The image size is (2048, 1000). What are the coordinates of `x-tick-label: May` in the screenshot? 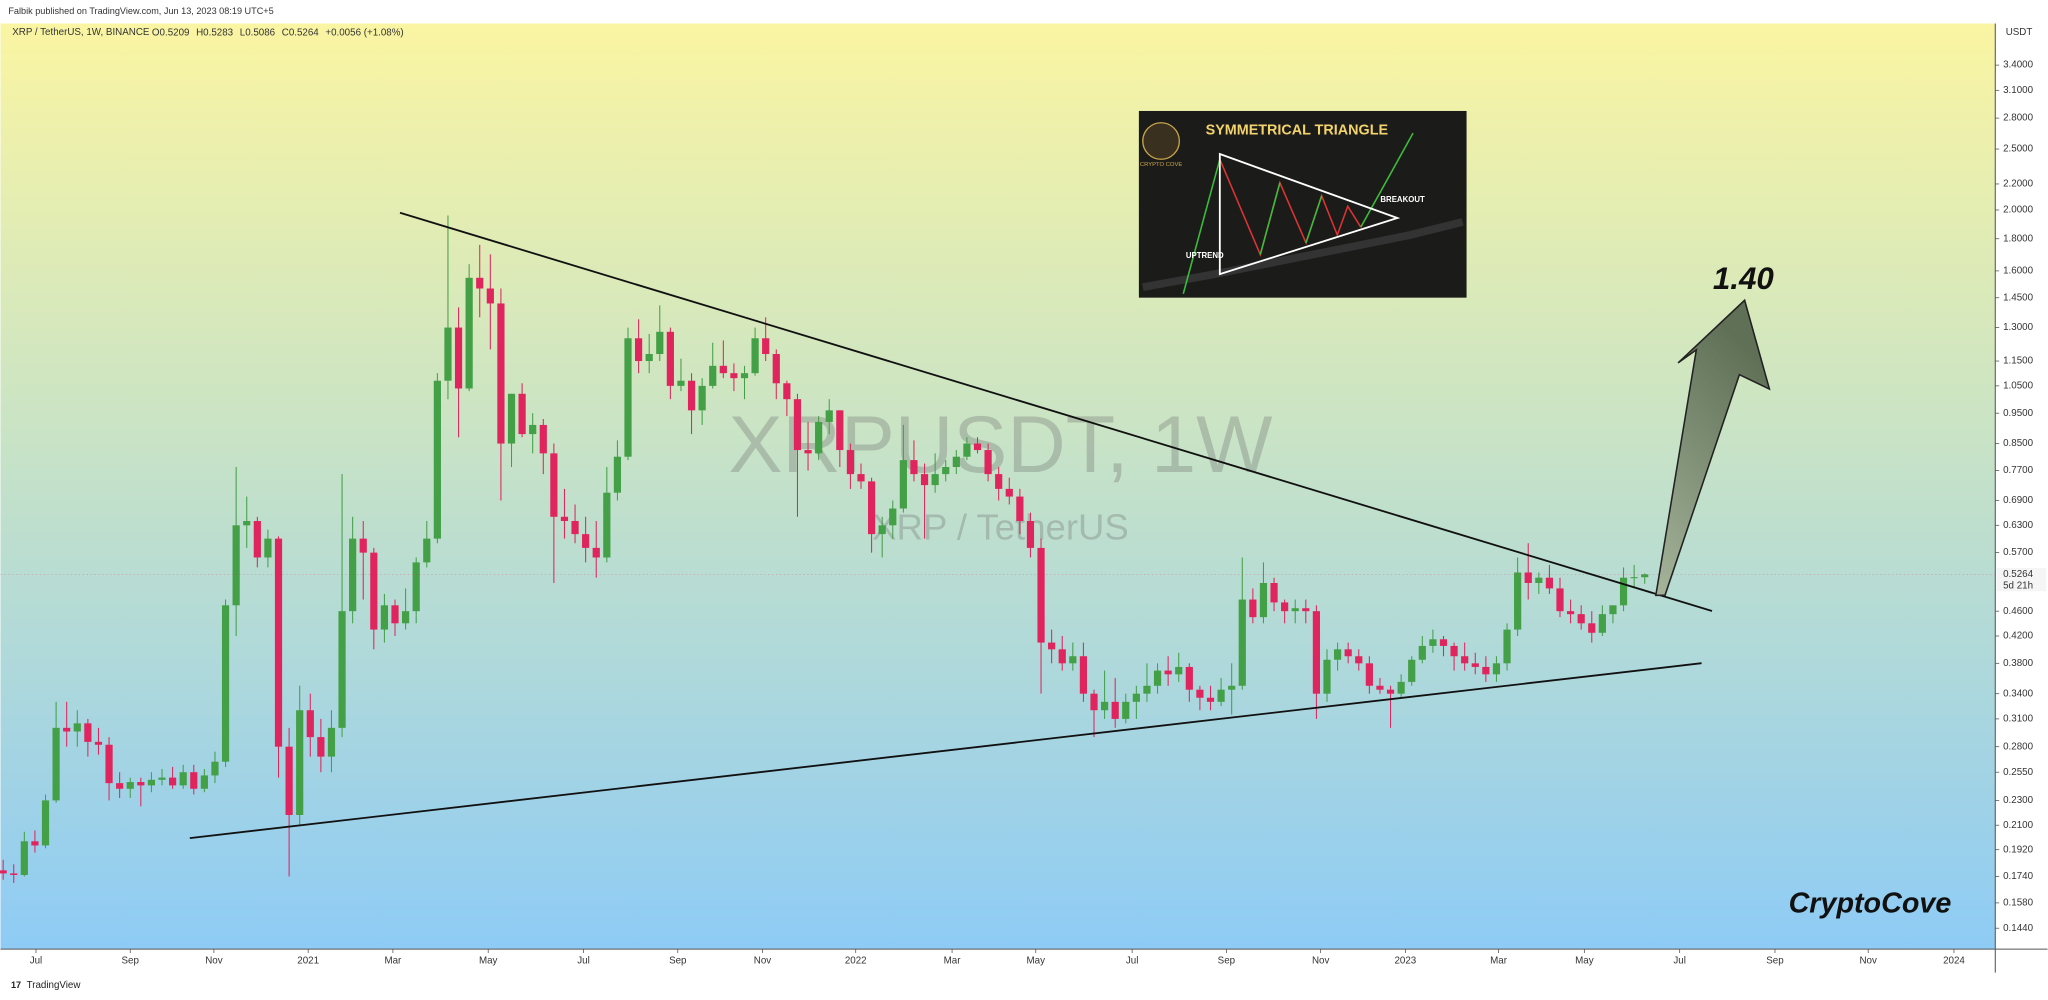 It's located at (1584, 960).